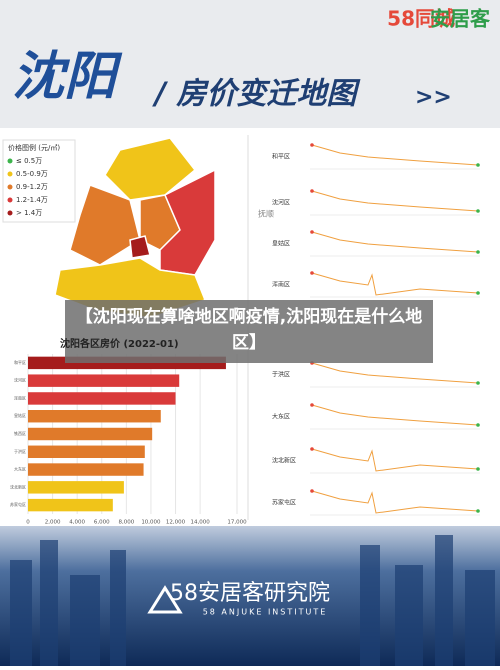 The height and width of the screenshot is (670, 500). Describe the element at coordinates (281, 375) in the screenshot. I see `trend-label: 于洪区` at that location.